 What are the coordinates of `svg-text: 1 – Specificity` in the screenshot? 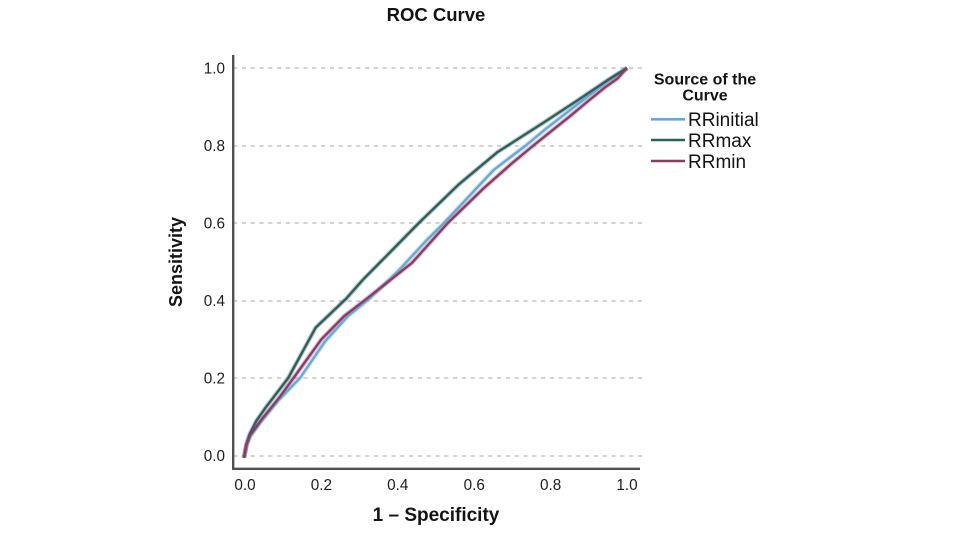 It's located at (436, 515).